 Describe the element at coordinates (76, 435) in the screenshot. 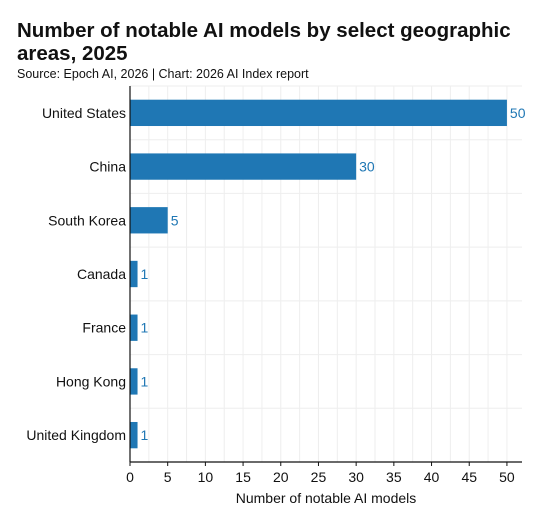

I see `category-label: United Kingdom` at that location.